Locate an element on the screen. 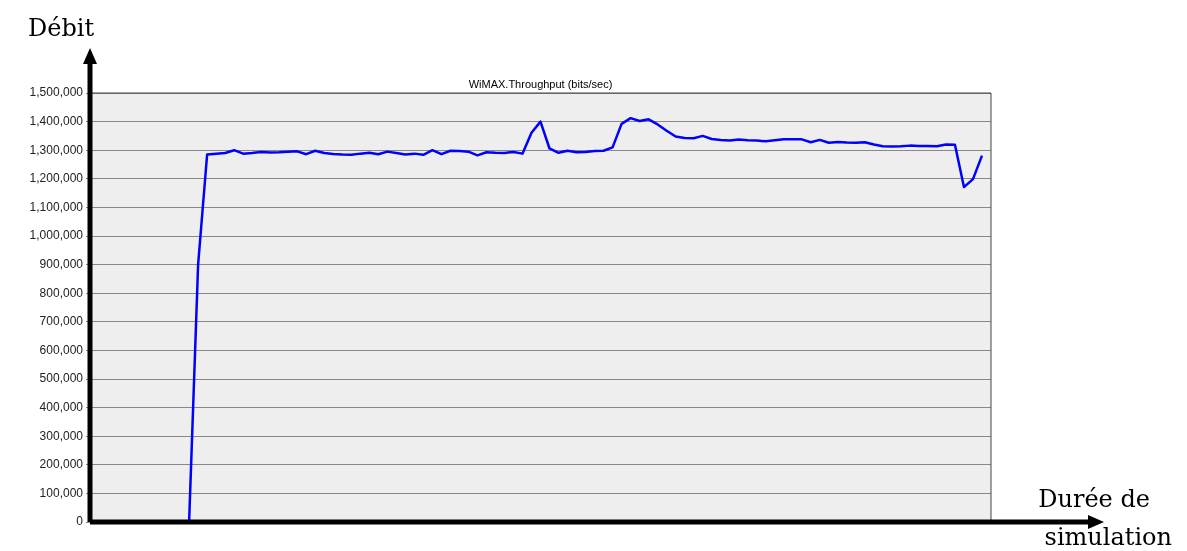 This screenshot has height=551, width=1187. y-axis-title: Débit is located at coordinates (61, 28).